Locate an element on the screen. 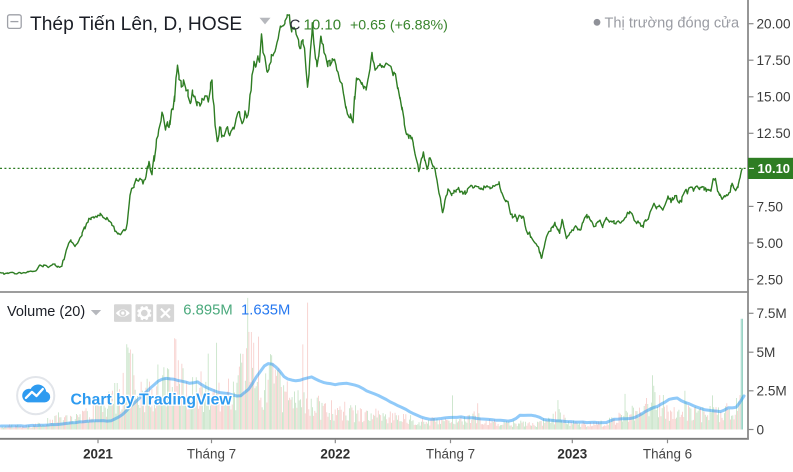 The width and height of the screenshot is (793, 472). svg-text: 17.50 is located at coordinates (774, 60).